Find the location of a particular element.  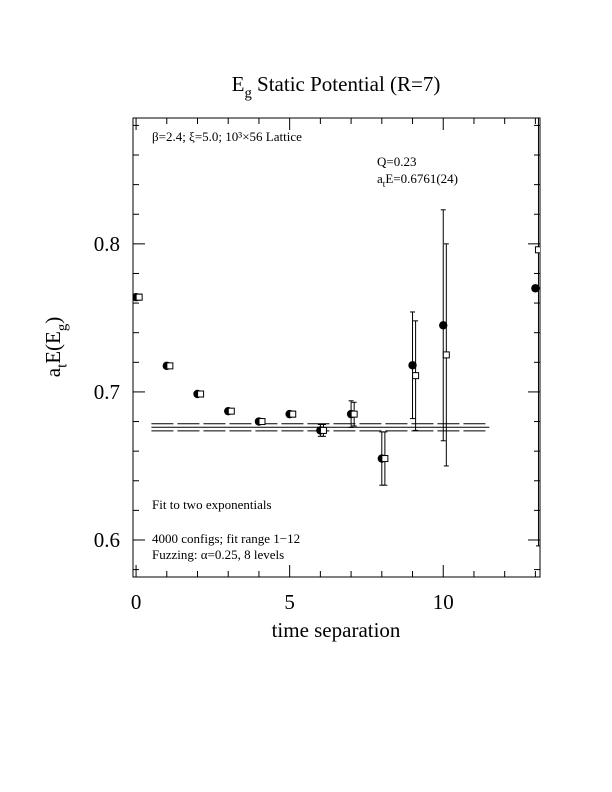

y-axis-label-part: ) is located at coordinates (53, 320).